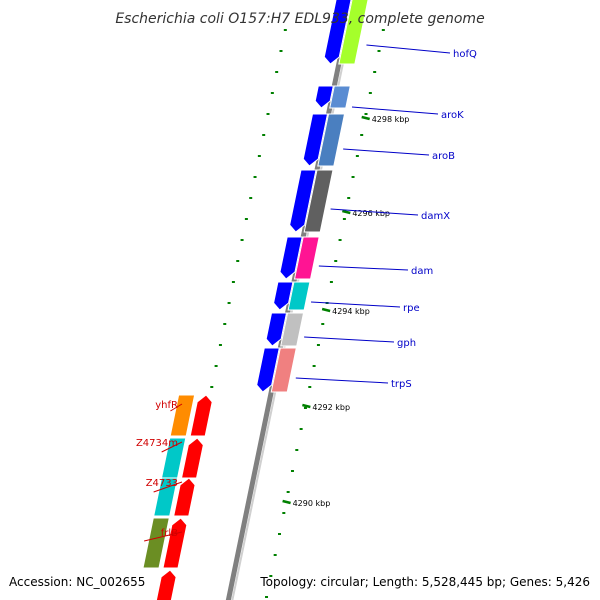 The image size is (600, 600). What do you see at coordinates (292, 329) in the screenshot?
I see `gene-gph-block` at bounding box center [292, 329].